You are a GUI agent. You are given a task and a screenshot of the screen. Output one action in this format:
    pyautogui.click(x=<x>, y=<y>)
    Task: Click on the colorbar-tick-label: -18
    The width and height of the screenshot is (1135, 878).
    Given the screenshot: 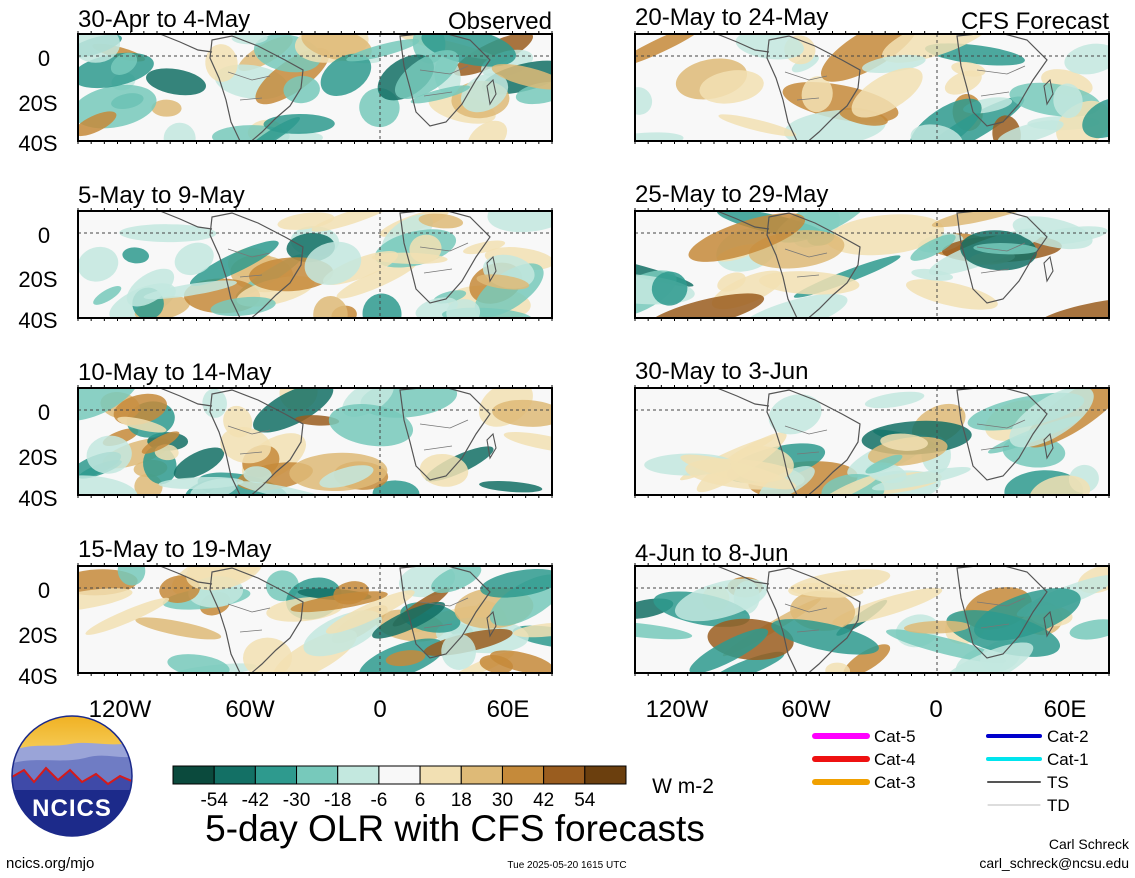 What is the action you would take?
    pyautogui.click(x=337, y=800)
    